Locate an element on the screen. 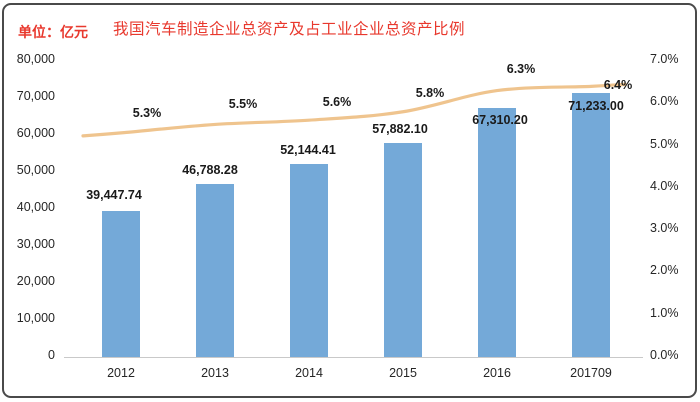  unit-label: 单位：亿元 is located at coordinates (53, 32).